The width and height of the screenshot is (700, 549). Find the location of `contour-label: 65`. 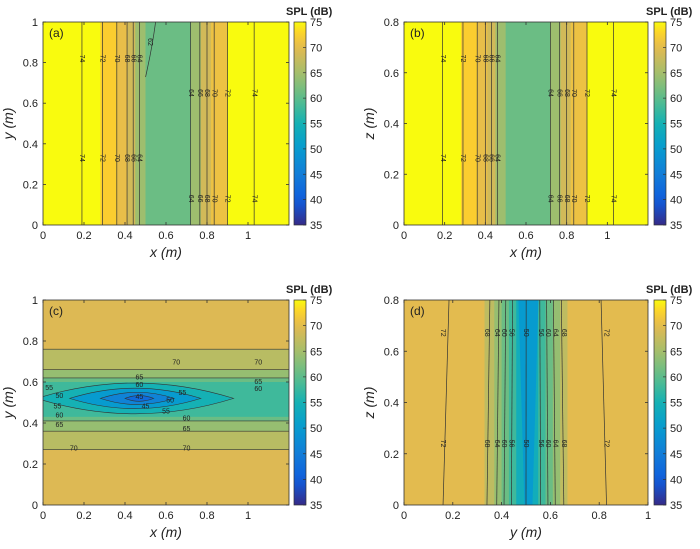

contour-label: 65 is located at coordinates (258, 382).